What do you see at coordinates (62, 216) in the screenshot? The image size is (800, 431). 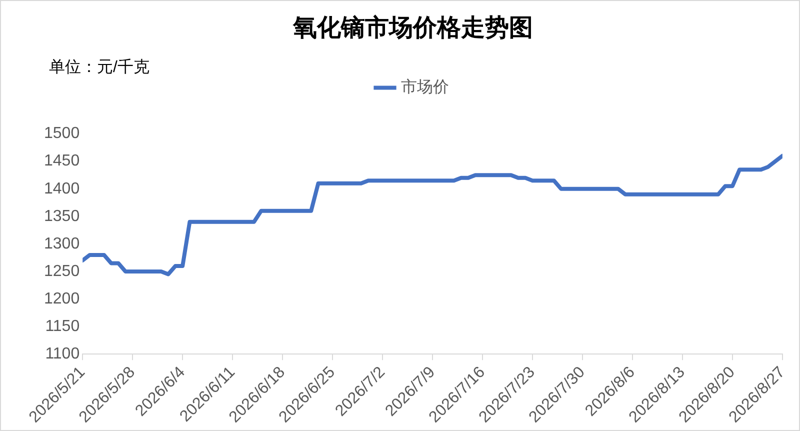 I see `y-tick-label: 1350` at bounding box center [62, 216].